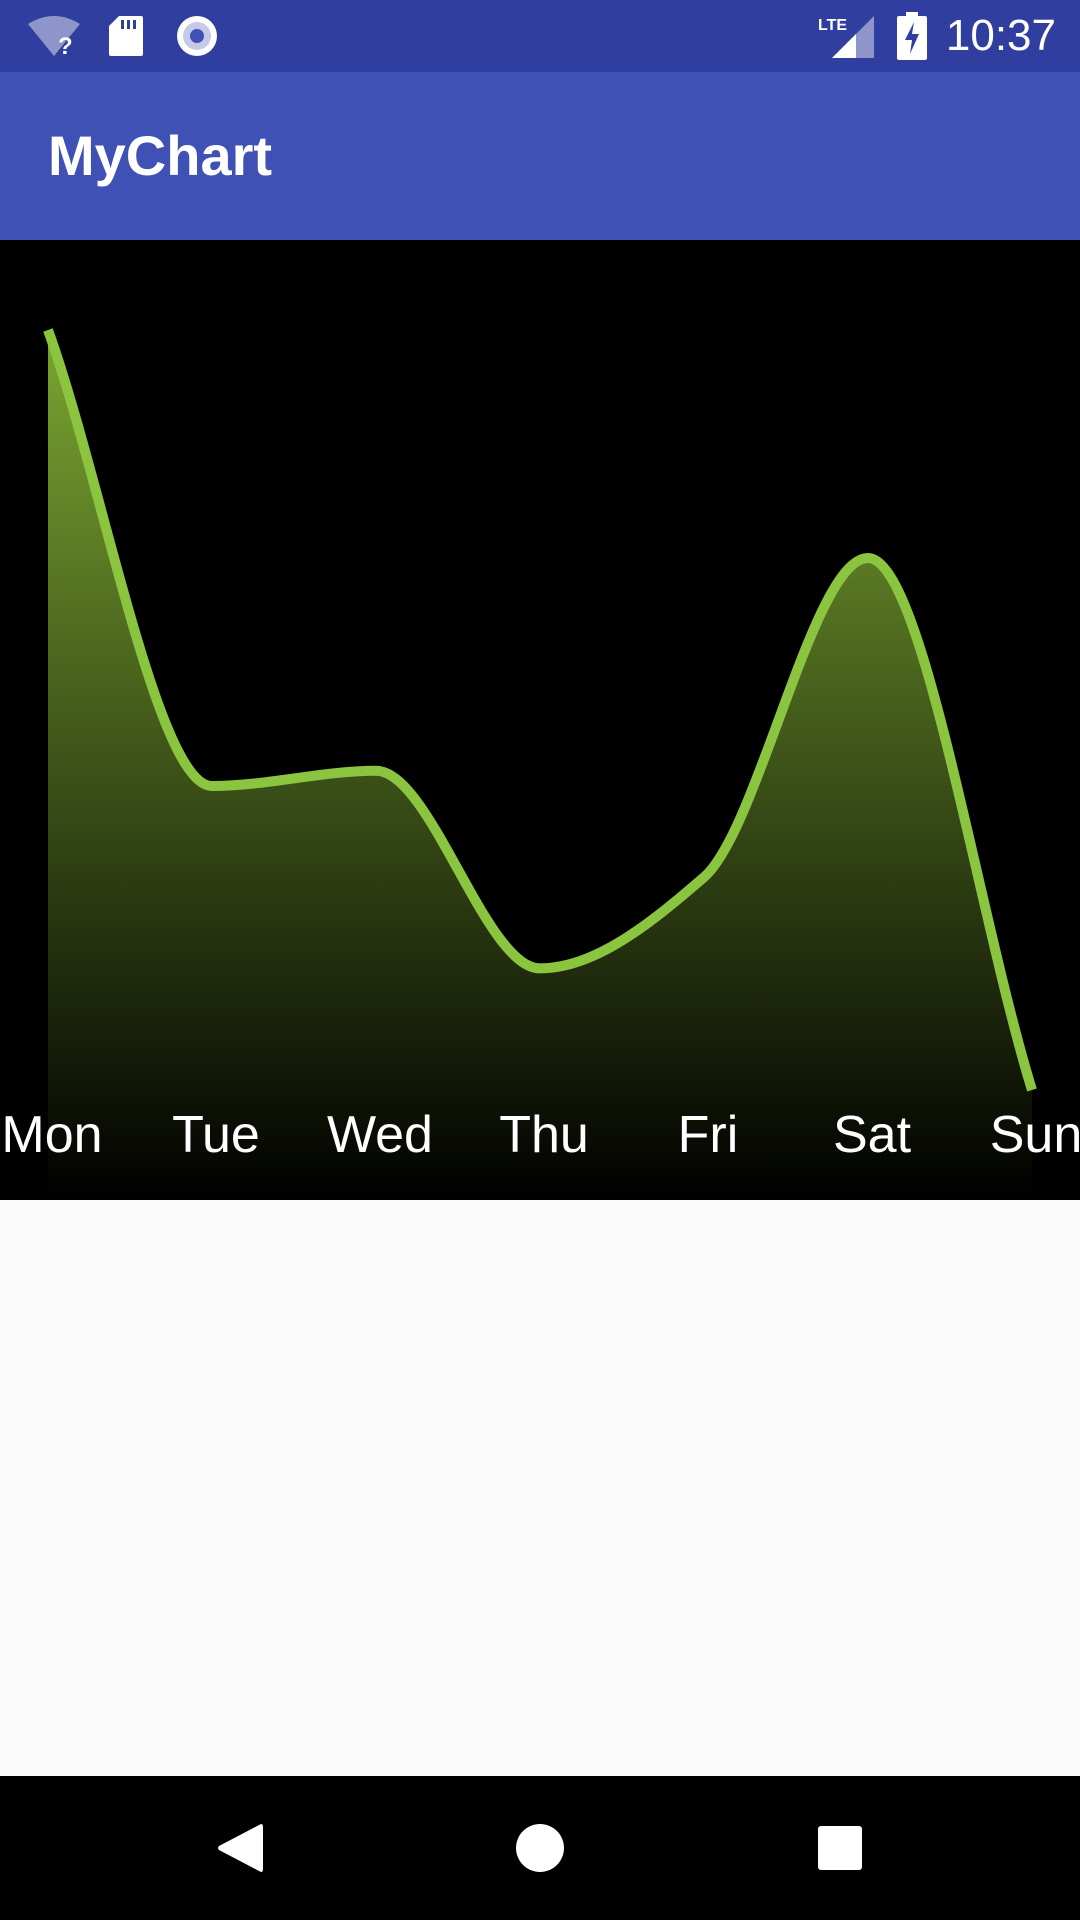 The height and width of the screenshot is (1920, 1080). What do you see at coordinates (540, 156) in the screenshot?
I see `app-bar: MyChart` at bounding box center [540, 156].